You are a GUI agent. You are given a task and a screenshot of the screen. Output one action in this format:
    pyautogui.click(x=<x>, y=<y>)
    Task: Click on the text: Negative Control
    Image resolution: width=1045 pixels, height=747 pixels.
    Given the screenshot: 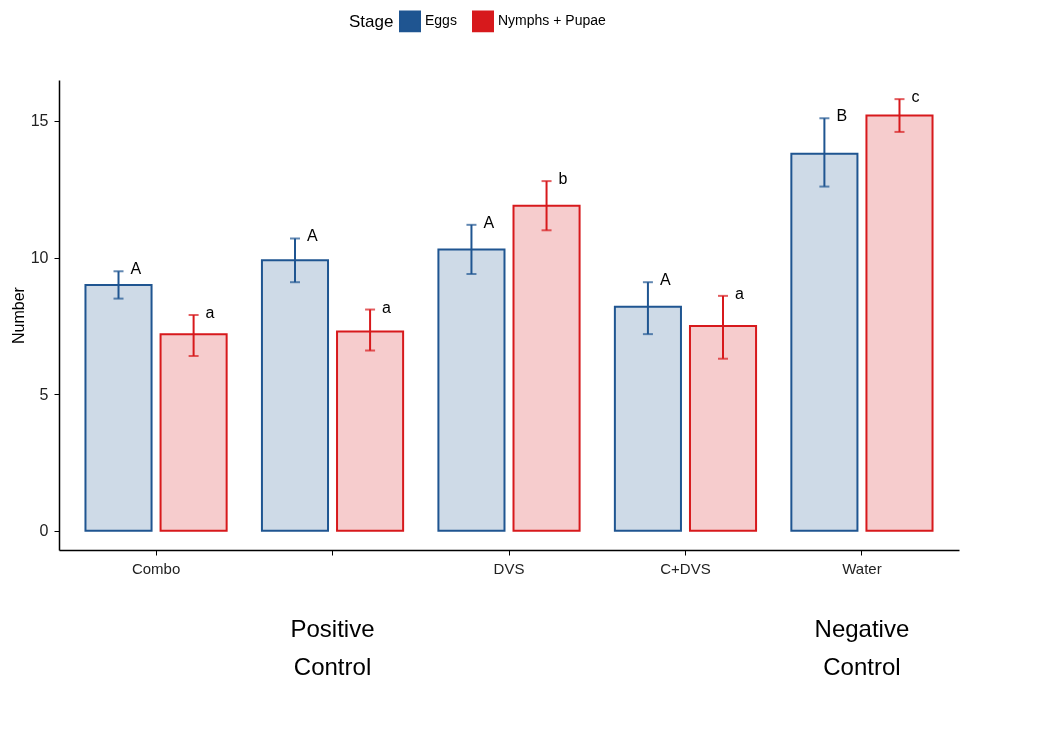 What is the action you would take?
    pyautogui.click(x=862, y=647)
    